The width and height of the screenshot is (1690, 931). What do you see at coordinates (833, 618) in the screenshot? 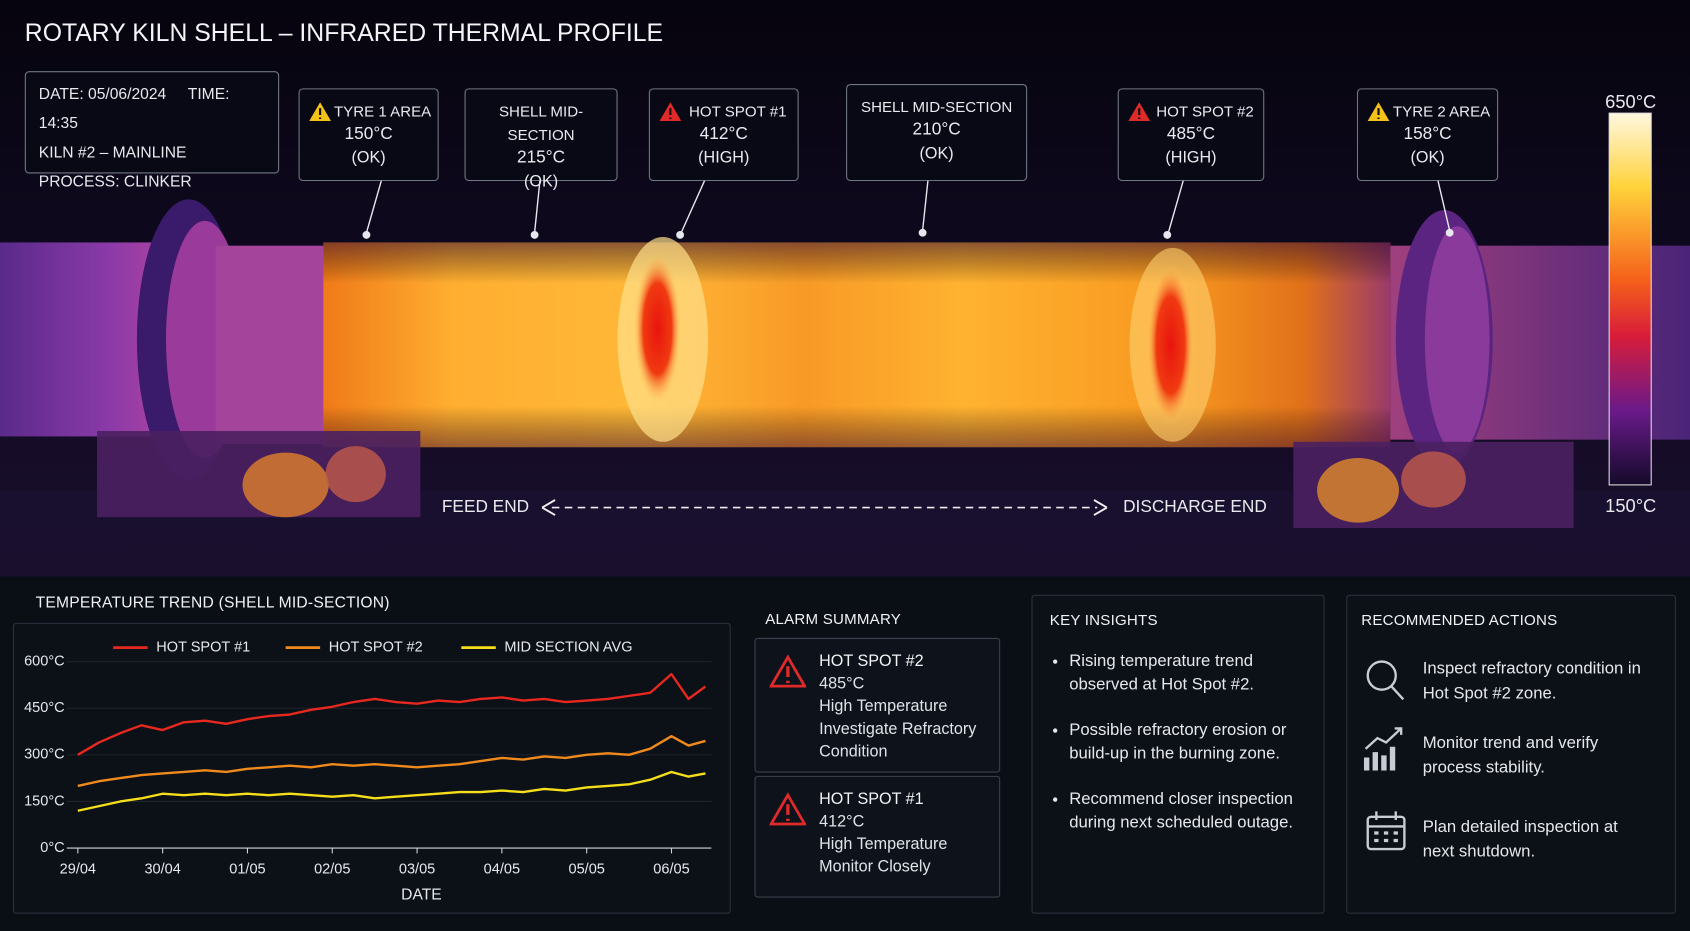
I see `alarm-title: ALARM SUMMARY` at bounding box center [833, 618].